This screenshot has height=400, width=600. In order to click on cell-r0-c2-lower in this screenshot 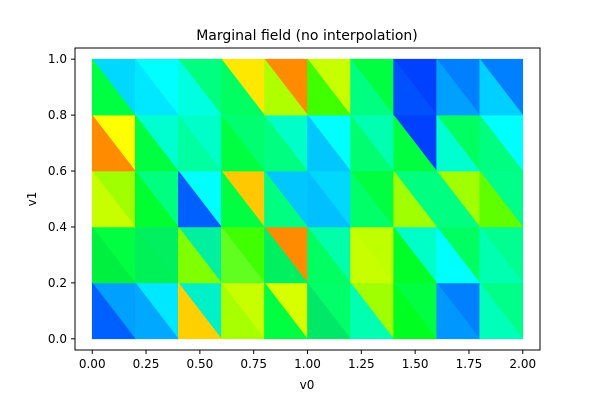, I will do `click(200, 311)`.